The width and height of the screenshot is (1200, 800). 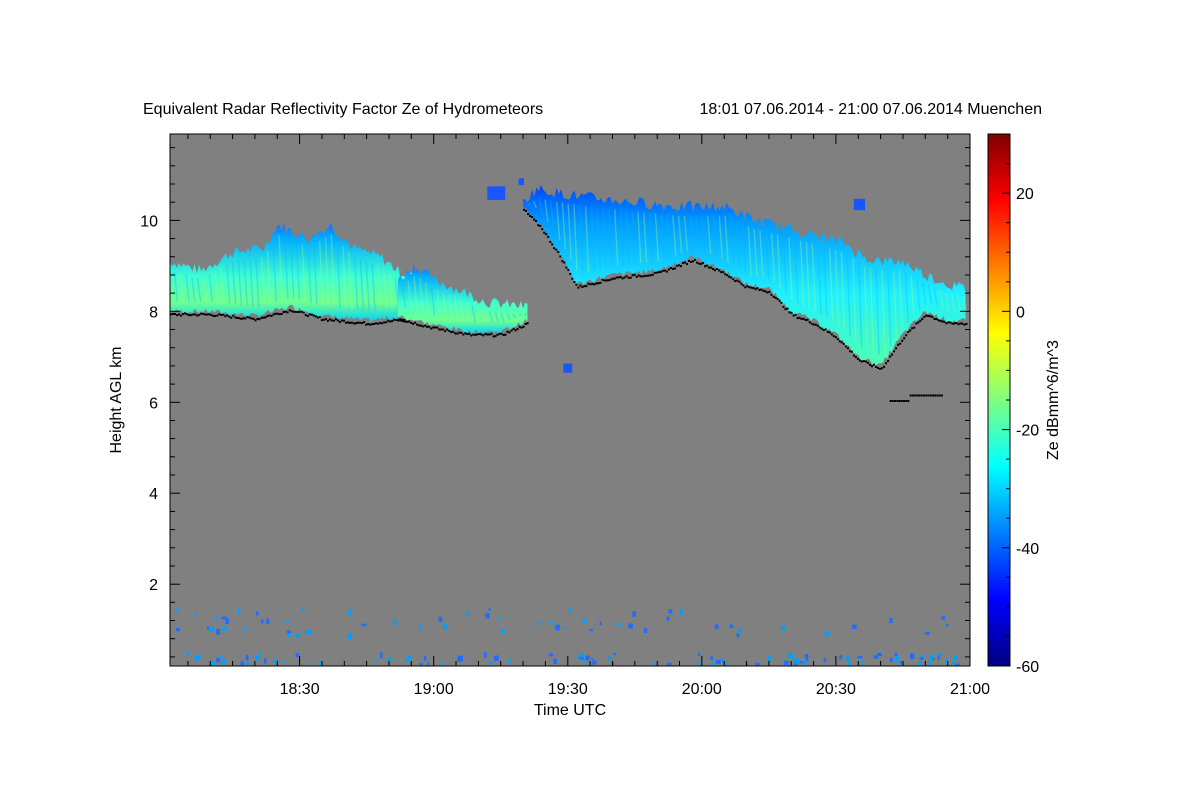 I want to click on colorbar-tick-label: 0, so click(x=1020, y=312).